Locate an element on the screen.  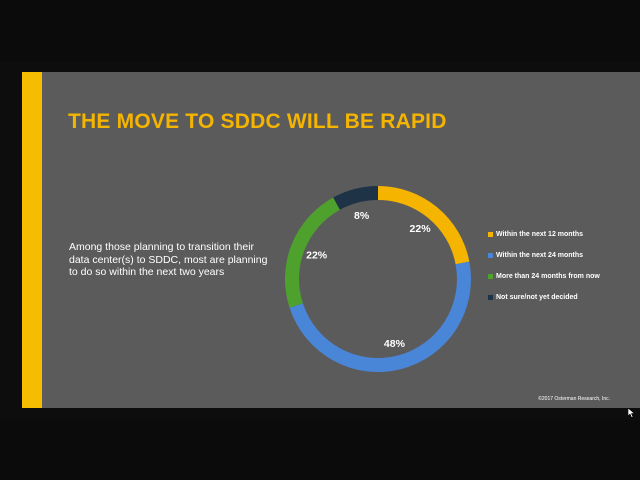
window-bottom-band is located at coordinates (320, 450).